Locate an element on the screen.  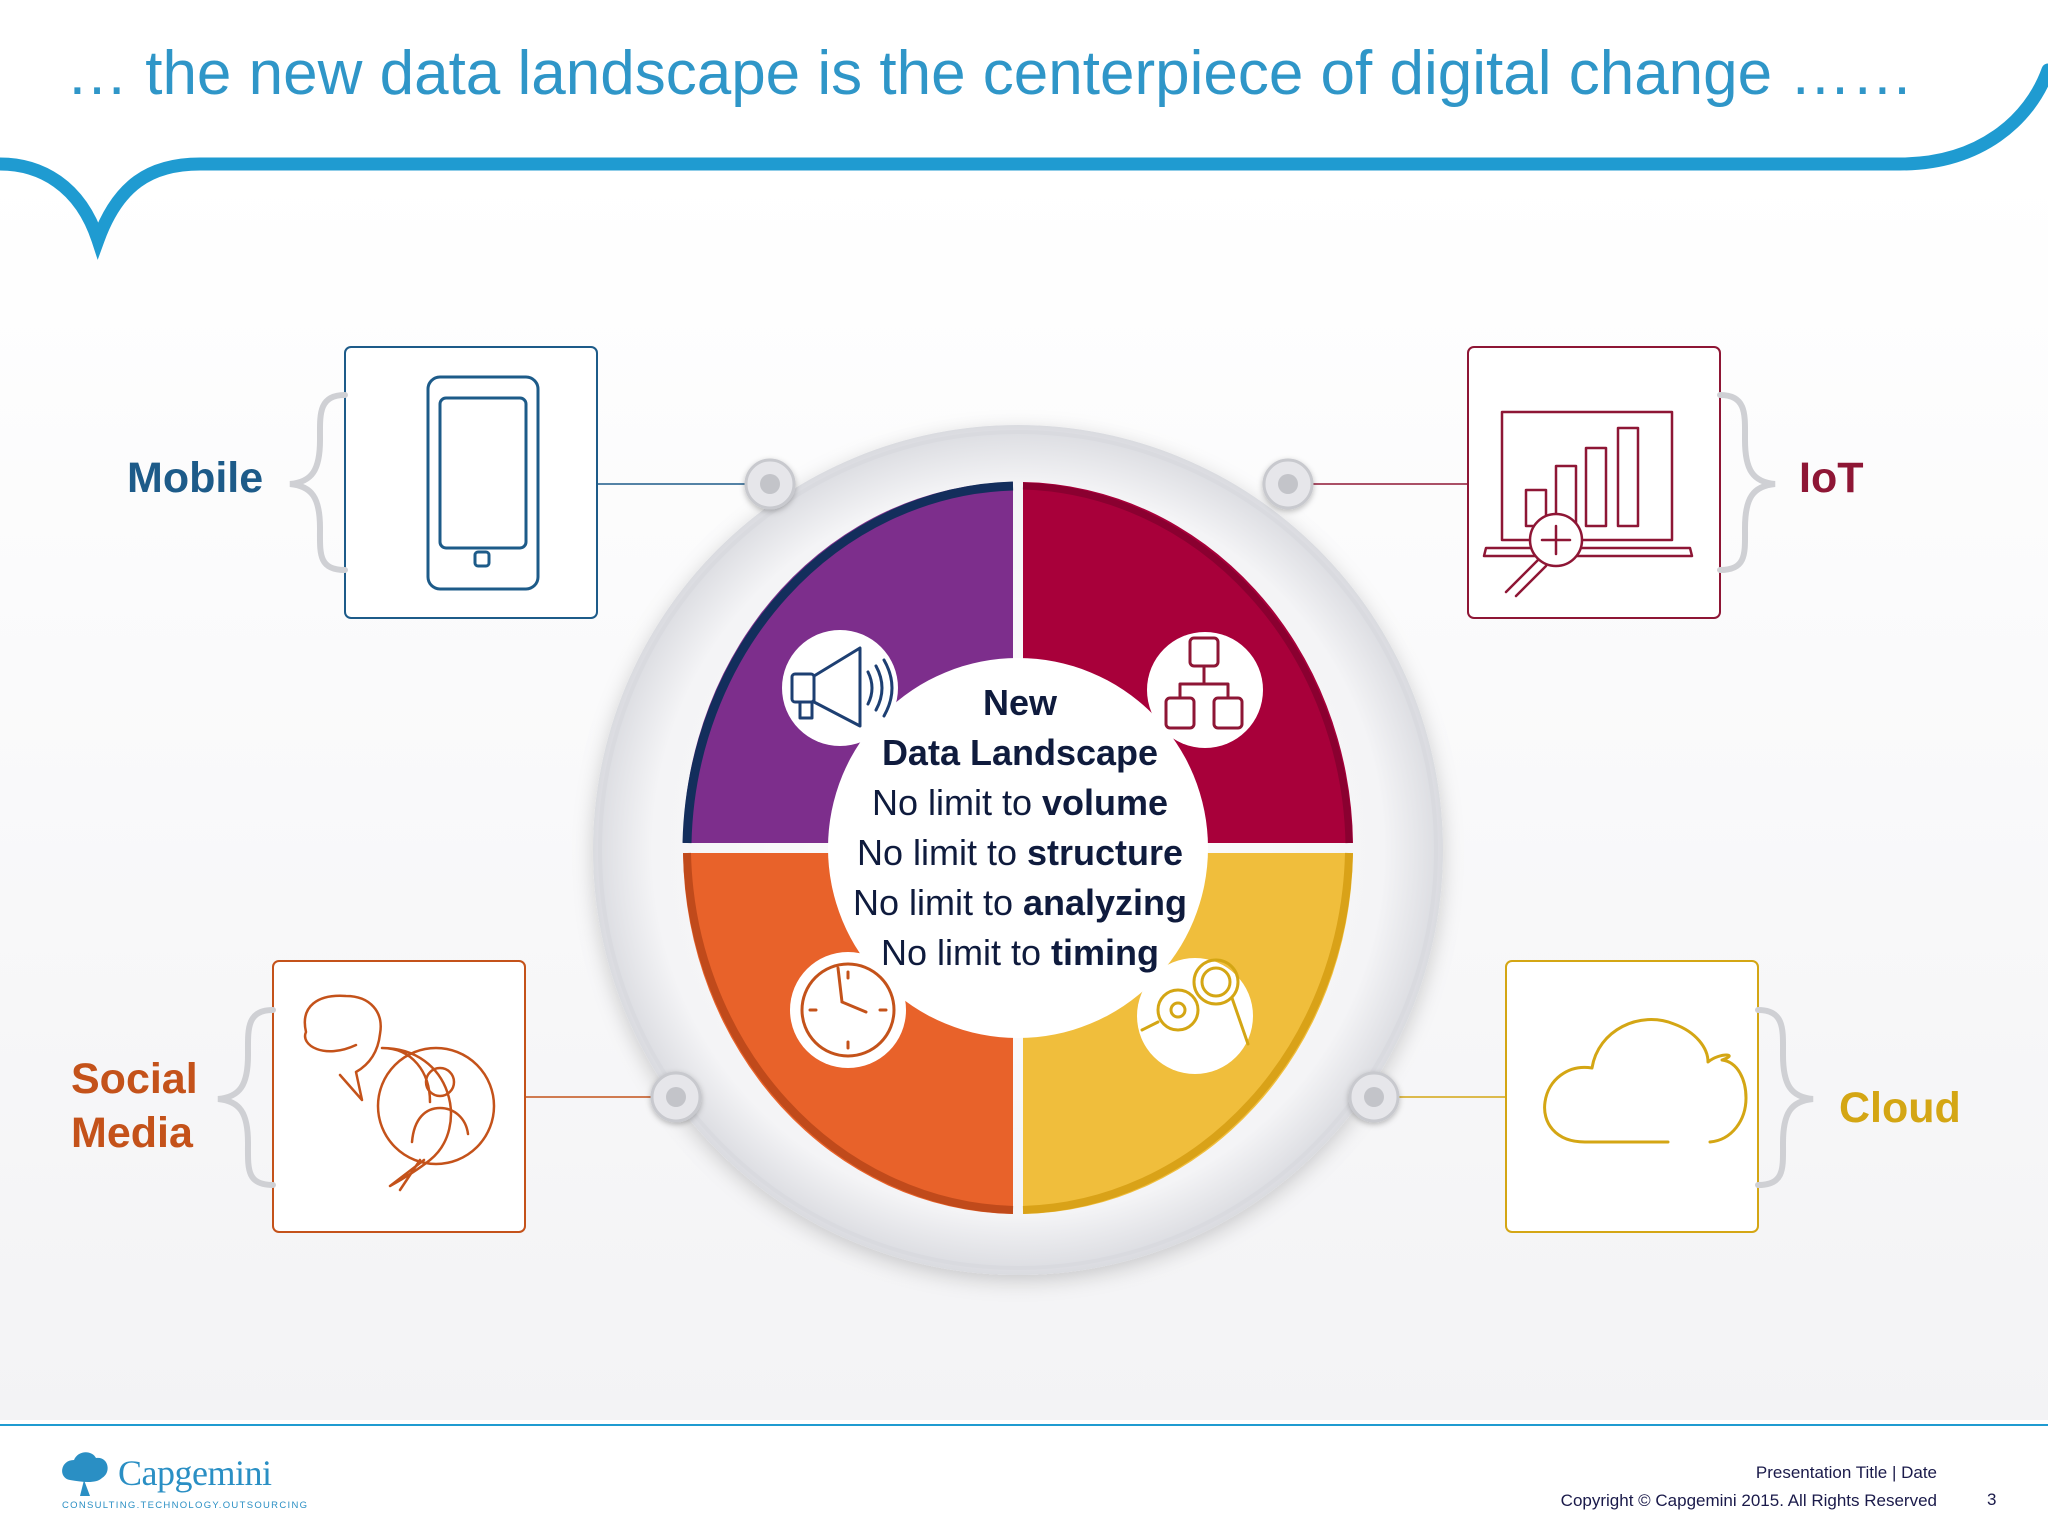
label-mobile: Mobile is located at coordinates (195, 478).